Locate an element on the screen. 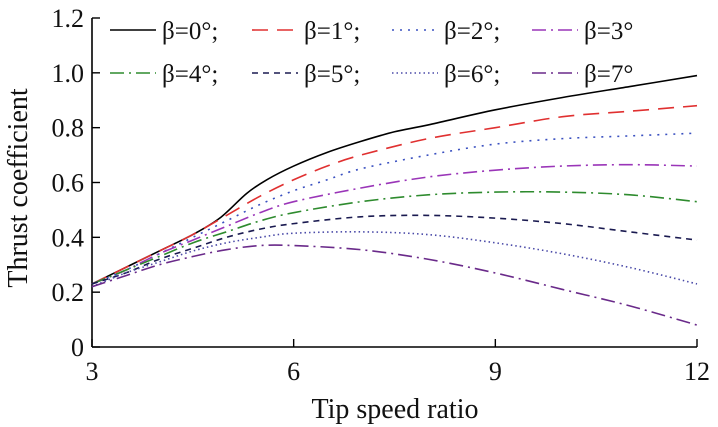 This screenshot has width=718, height=427. y-tick-label: 1.2 is located at coordinates (68, 18).